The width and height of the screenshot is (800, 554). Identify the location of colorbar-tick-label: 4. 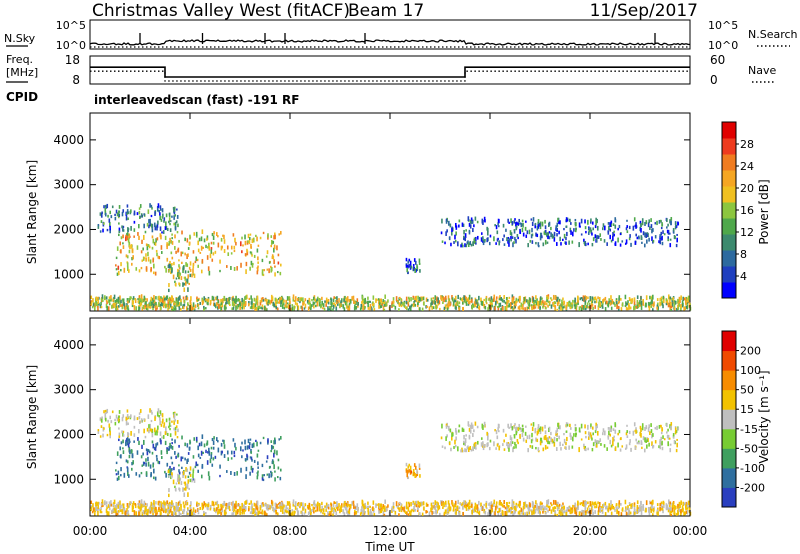
(743, 276).